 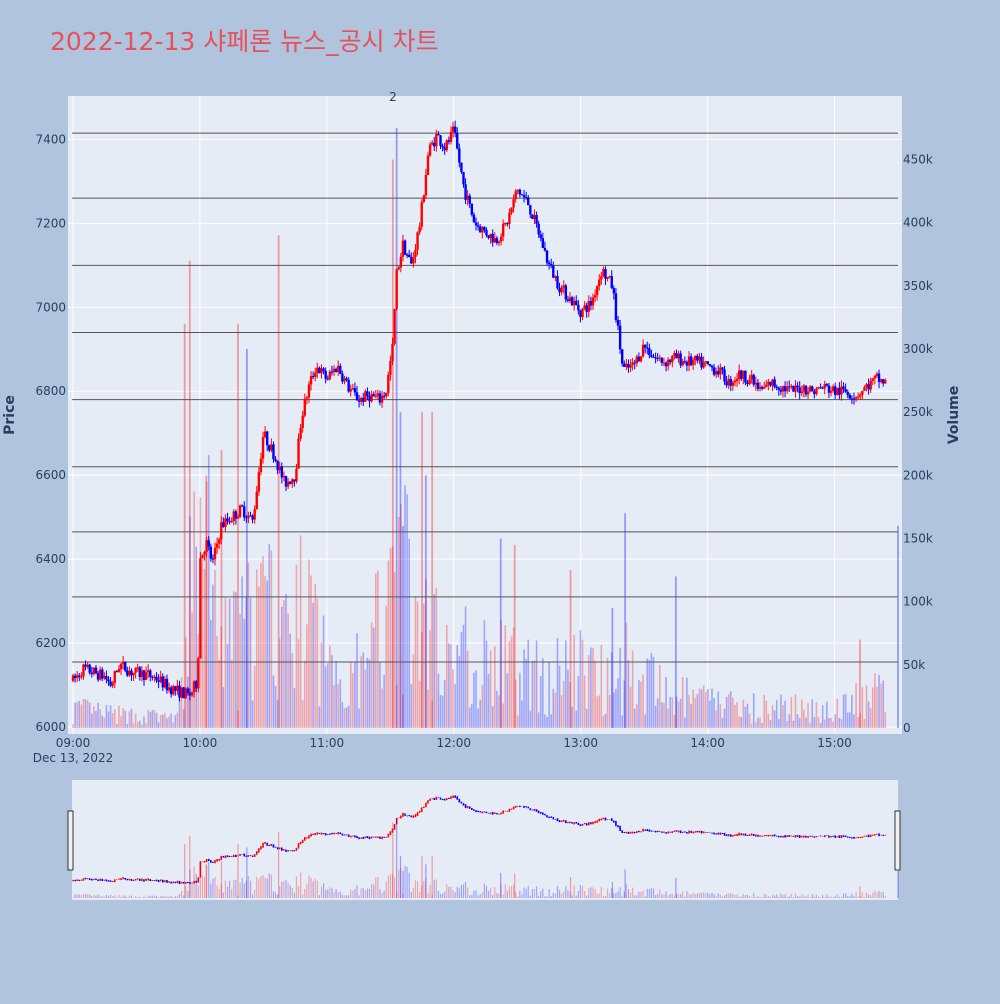 What do you see at coordinates (918, 539) in the screenshot?
I see `y-right-tick-label: 150k` at bounding box center [918, 539].